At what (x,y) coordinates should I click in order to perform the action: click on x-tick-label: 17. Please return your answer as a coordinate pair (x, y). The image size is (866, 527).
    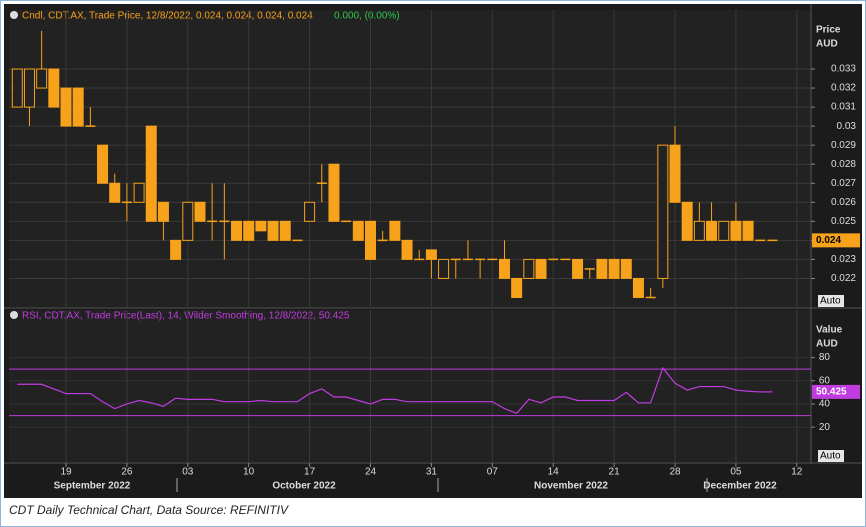
    Looking at the image, I should click on (310, 472).